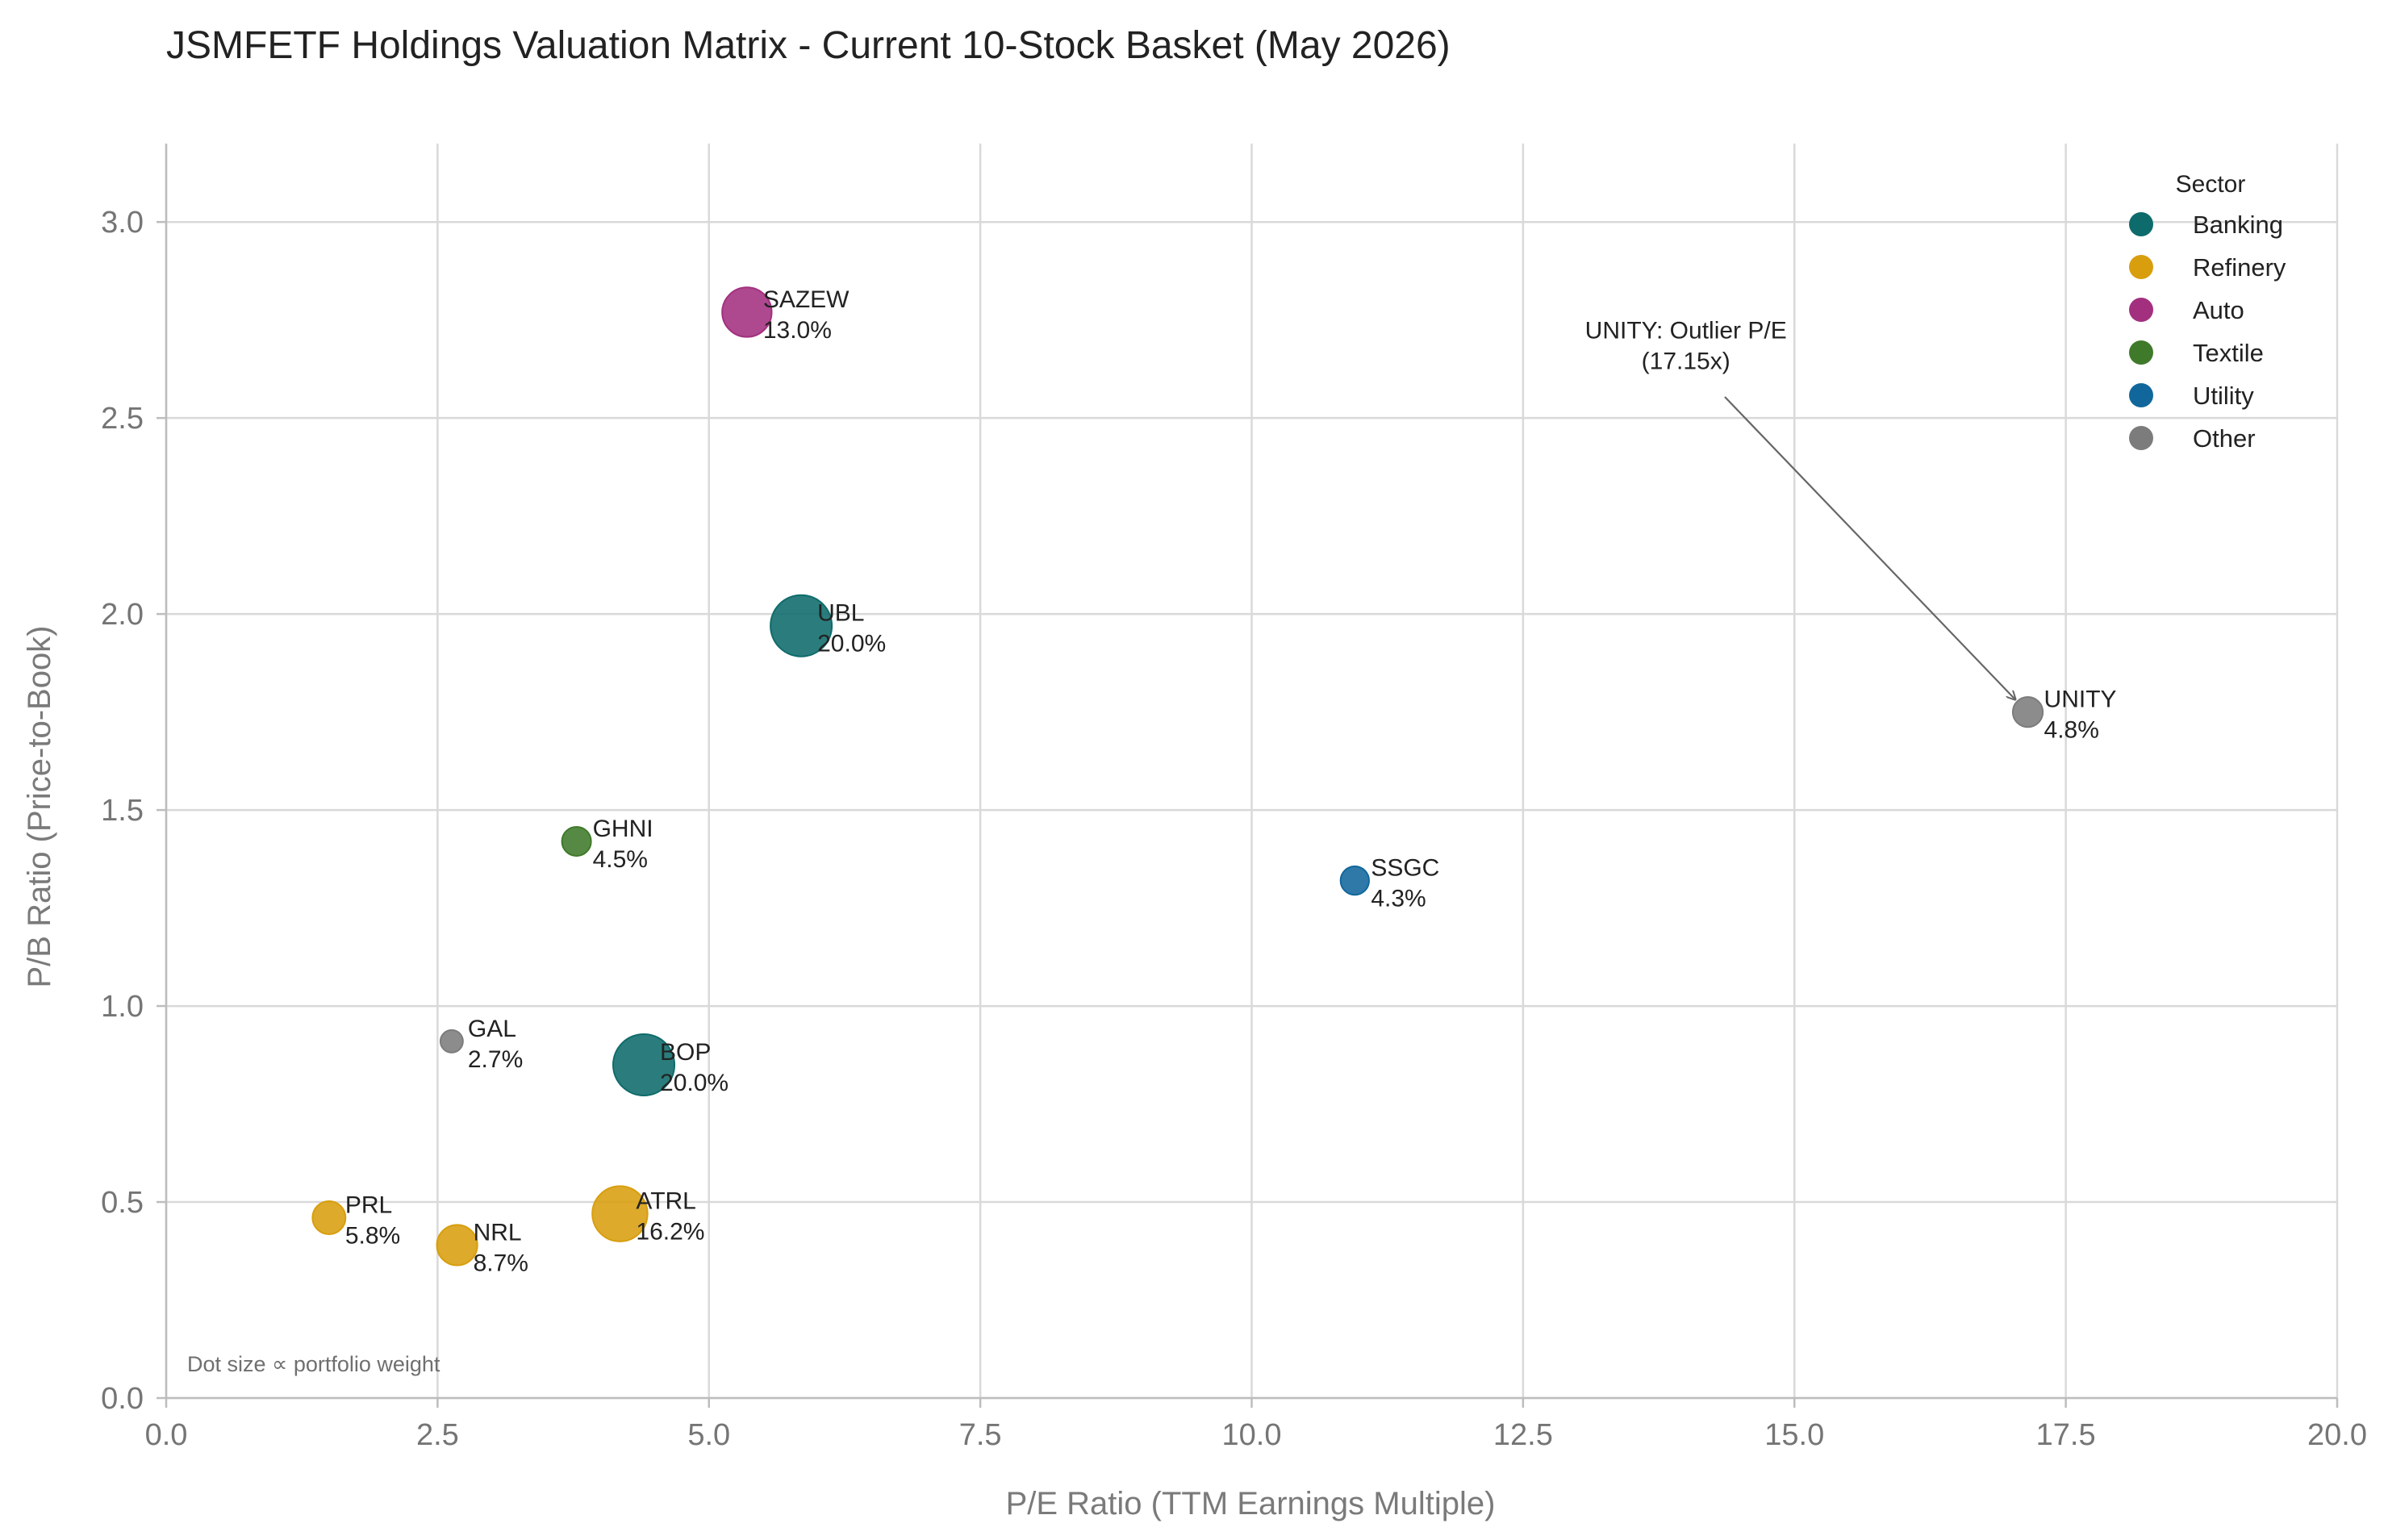 The height and width of the screenshot is (1540, 2388). I want to click on legend-label: Refinery, so click(2239, 267).